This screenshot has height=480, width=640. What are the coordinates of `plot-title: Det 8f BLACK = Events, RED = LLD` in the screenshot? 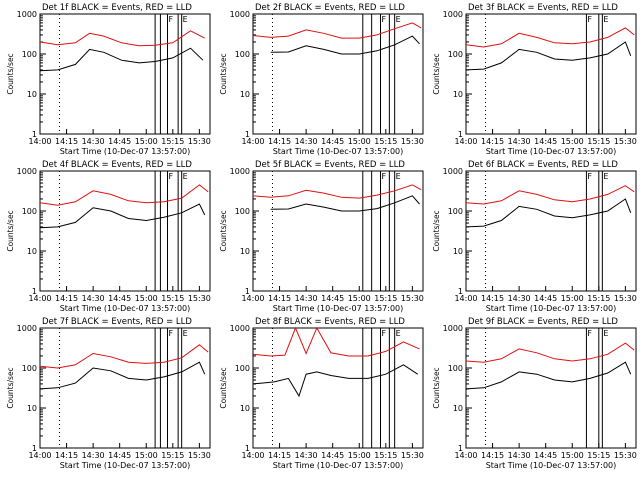 It's located at (330, 322).